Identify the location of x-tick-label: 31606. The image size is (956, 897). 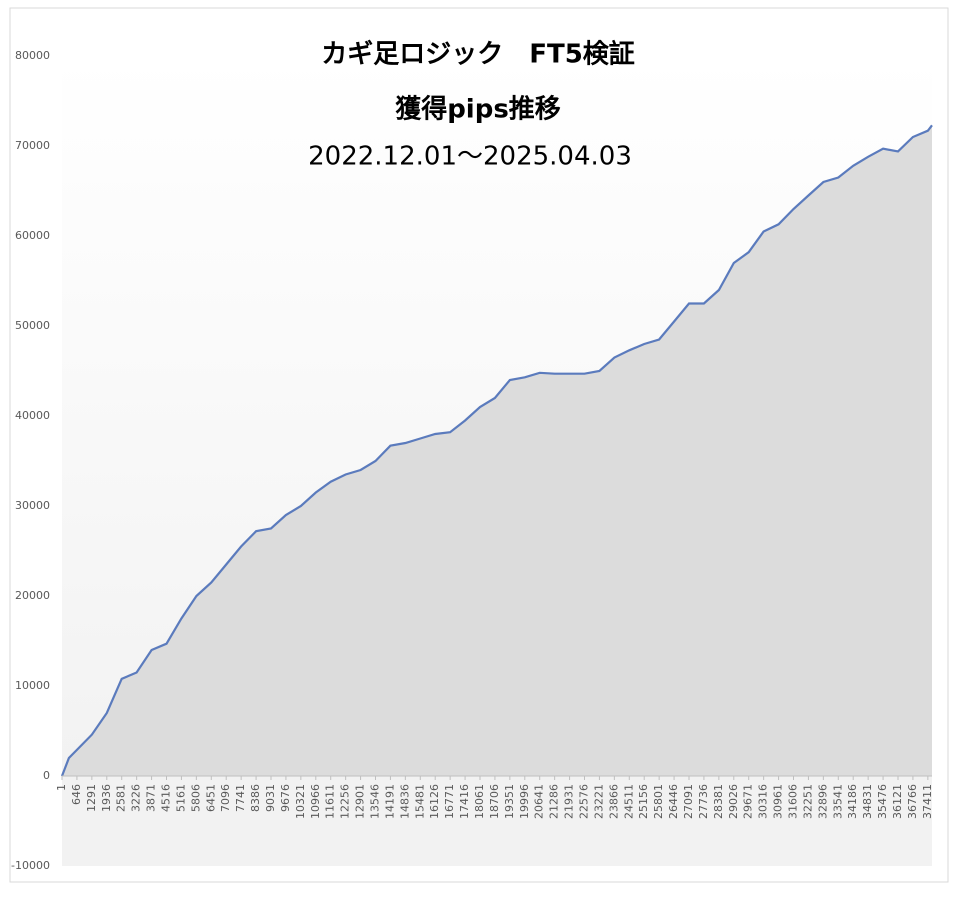
(792, 801).